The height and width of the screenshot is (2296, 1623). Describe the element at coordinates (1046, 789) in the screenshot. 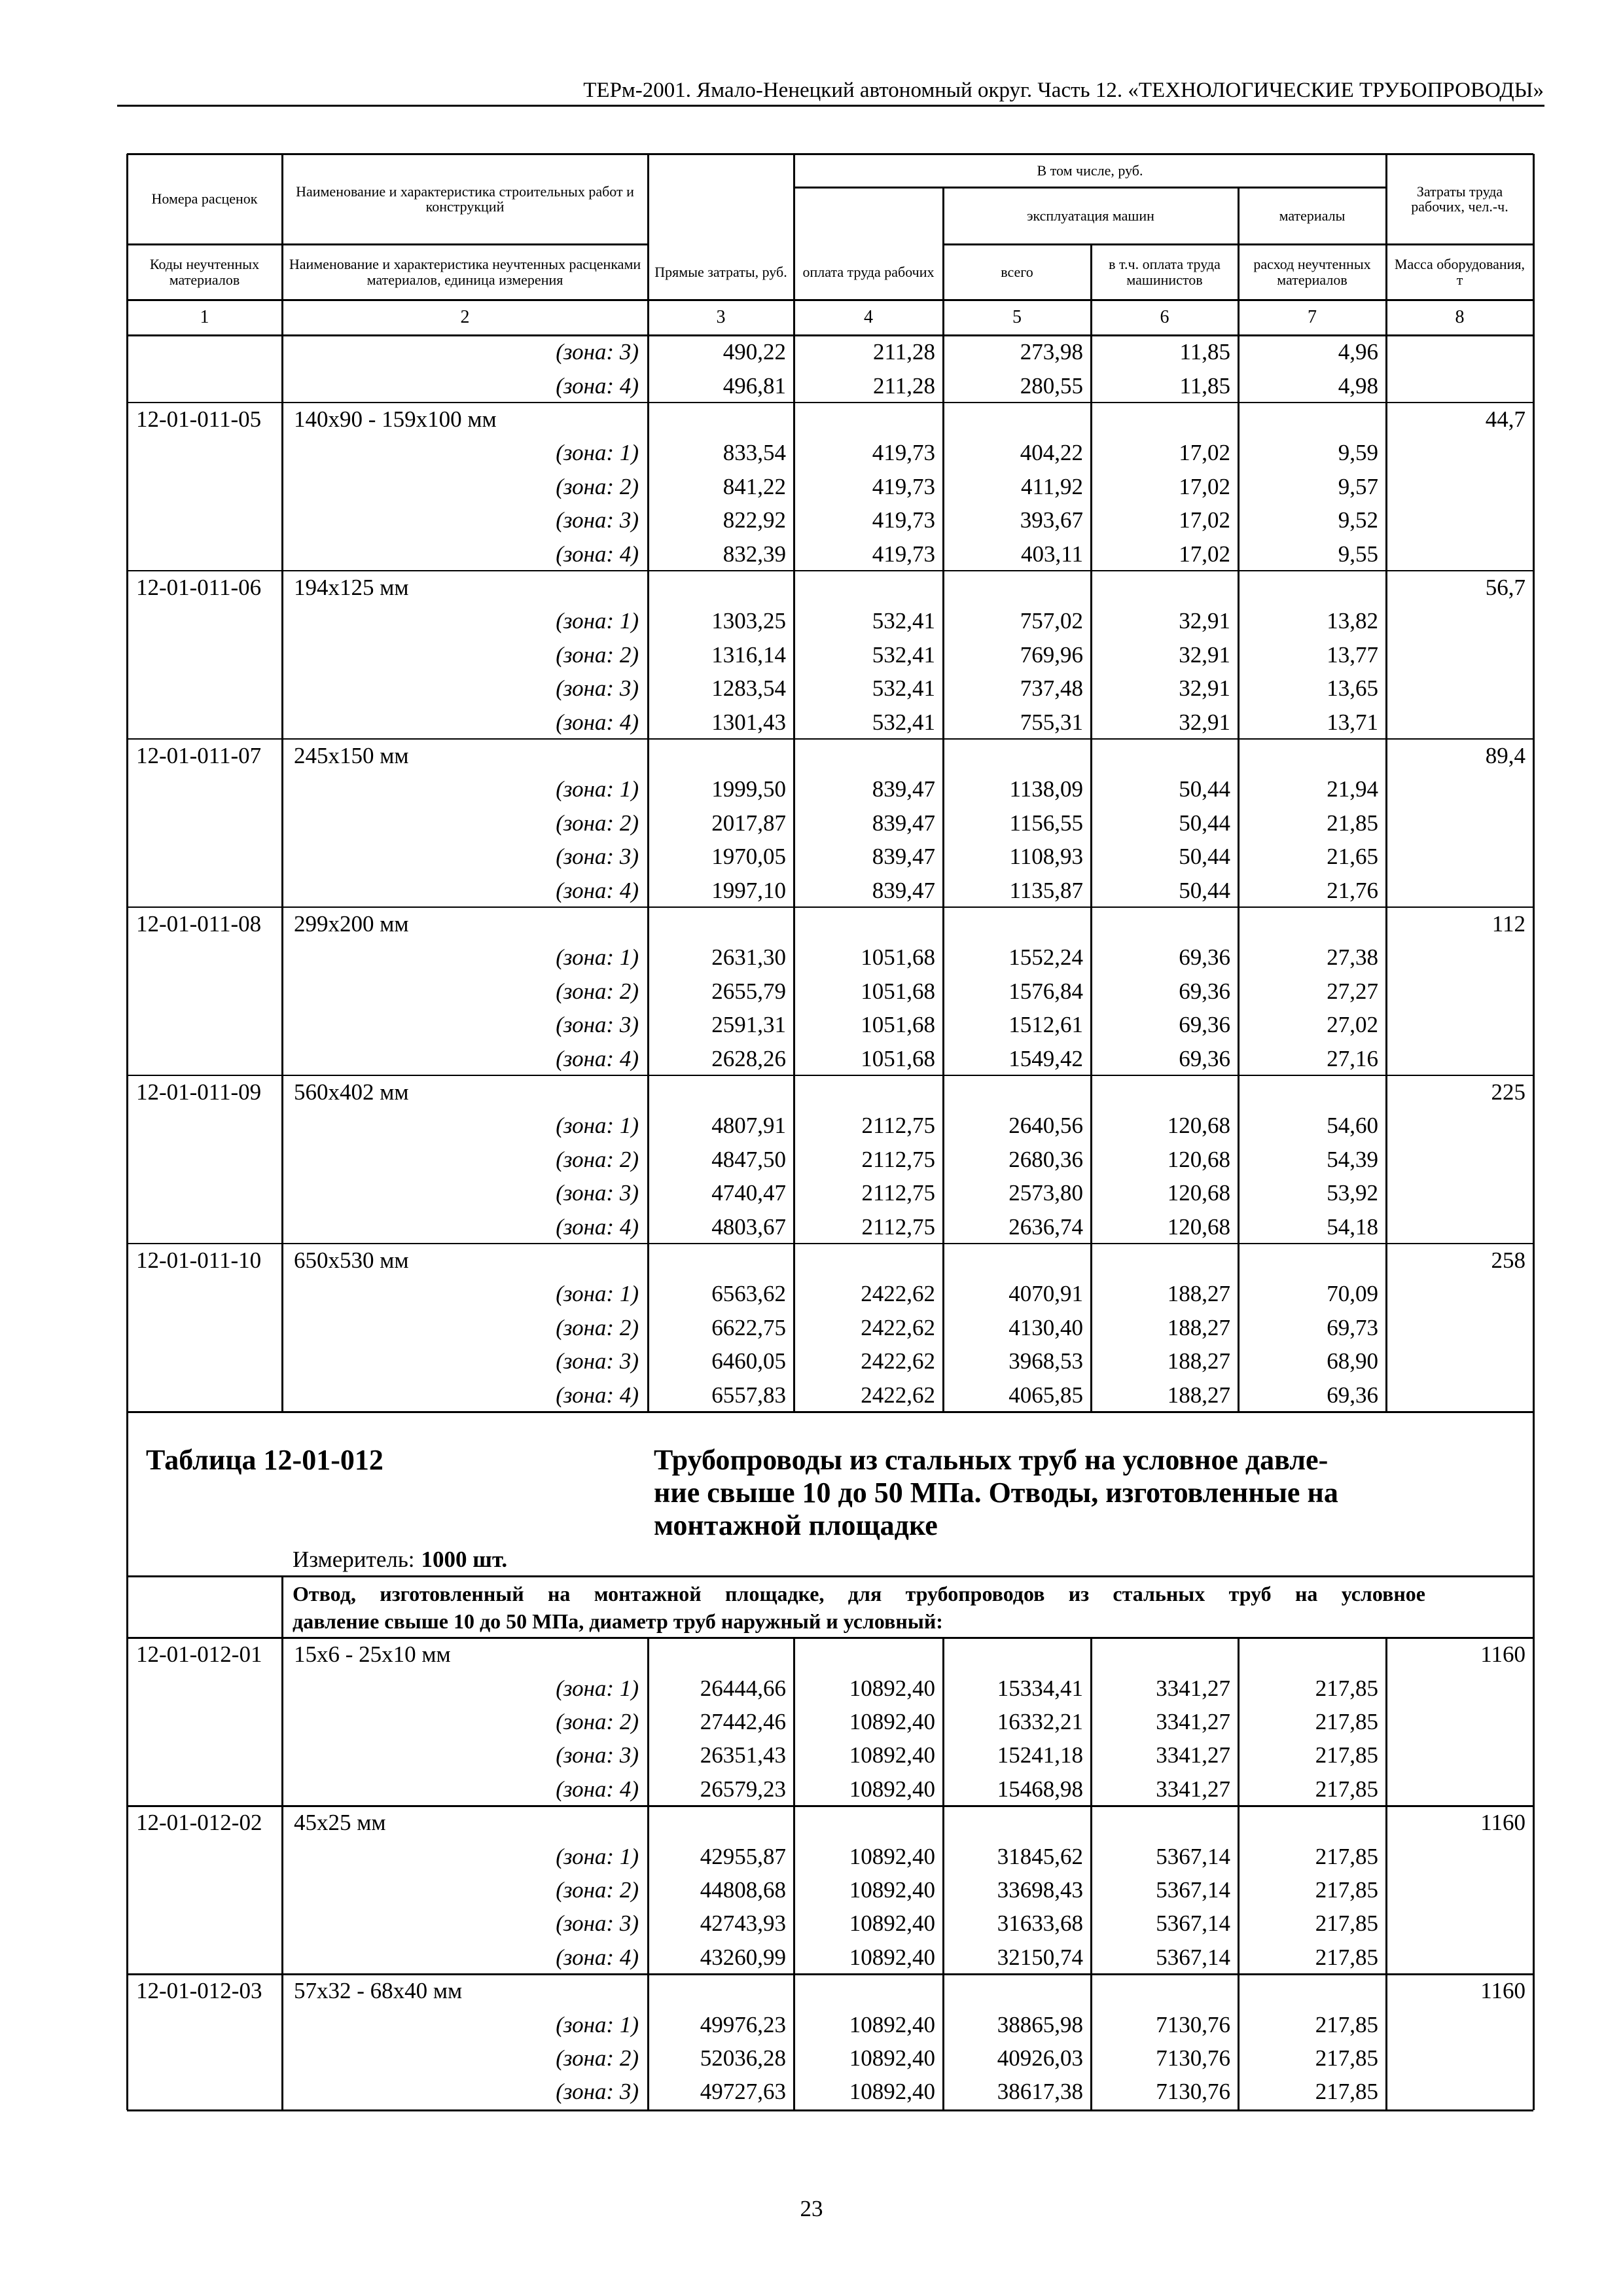

I see `cost-value: 1138,09` at that location.